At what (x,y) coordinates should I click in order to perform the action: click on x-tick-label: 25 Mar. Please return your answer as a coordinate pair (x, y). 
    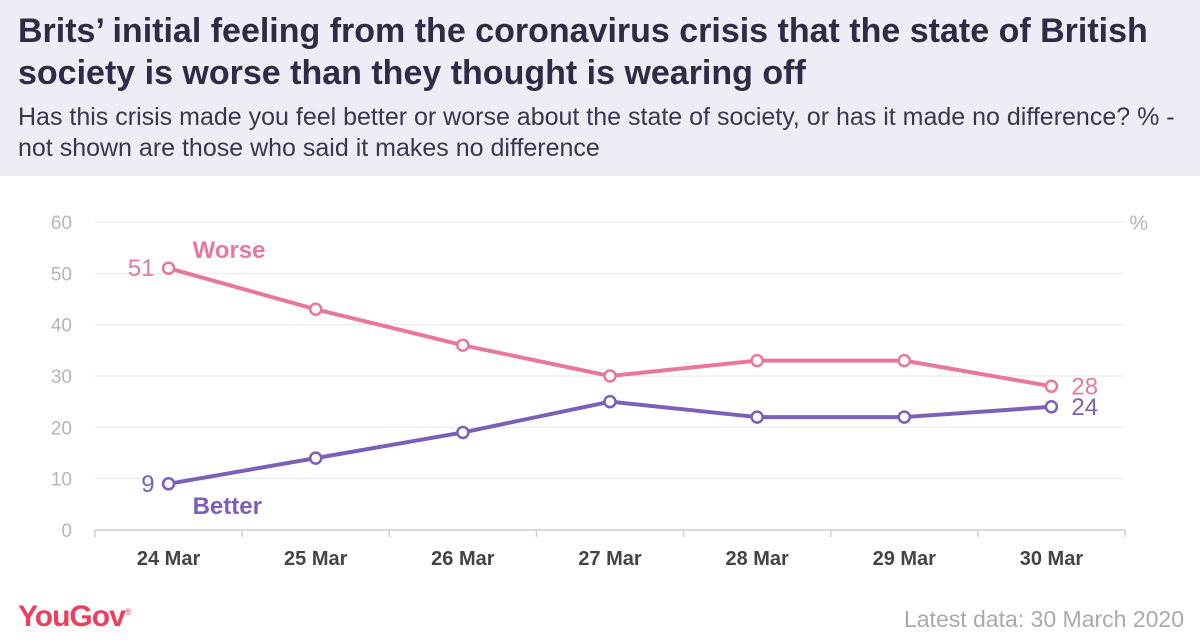
    Looking at the image, I should click on (316, 559).